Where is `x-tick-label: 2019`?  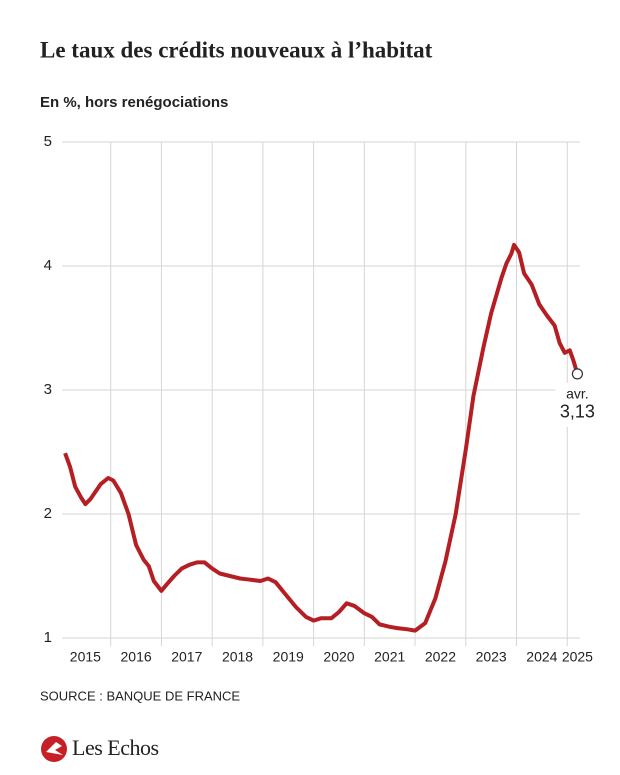
x-tick-label: 2019 is located at coordinates (288, 657).